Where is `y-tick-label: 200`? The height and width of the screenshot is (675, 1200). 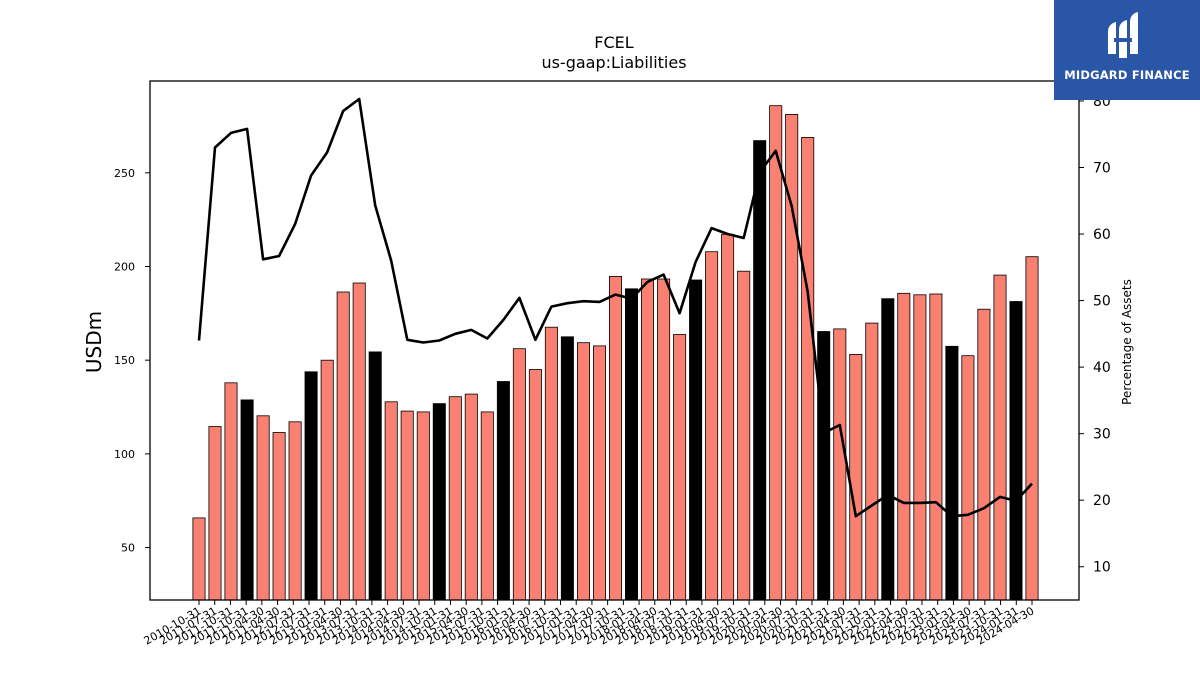
y-tick-label: 200 is located at coordinates (124, 266).